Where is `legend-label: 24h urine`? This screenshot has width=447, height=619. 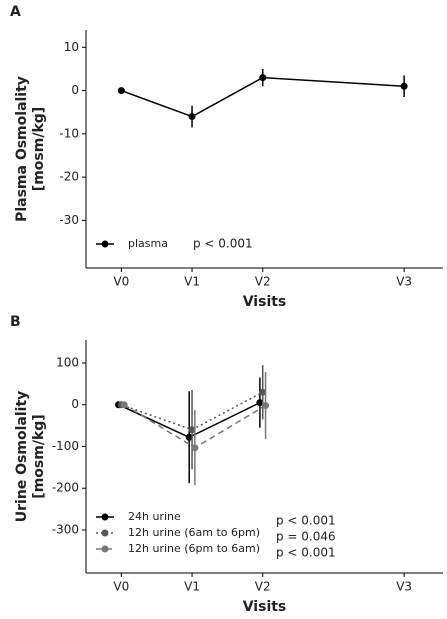 legend-label: 24h urine is located at coordinates (154, 516).